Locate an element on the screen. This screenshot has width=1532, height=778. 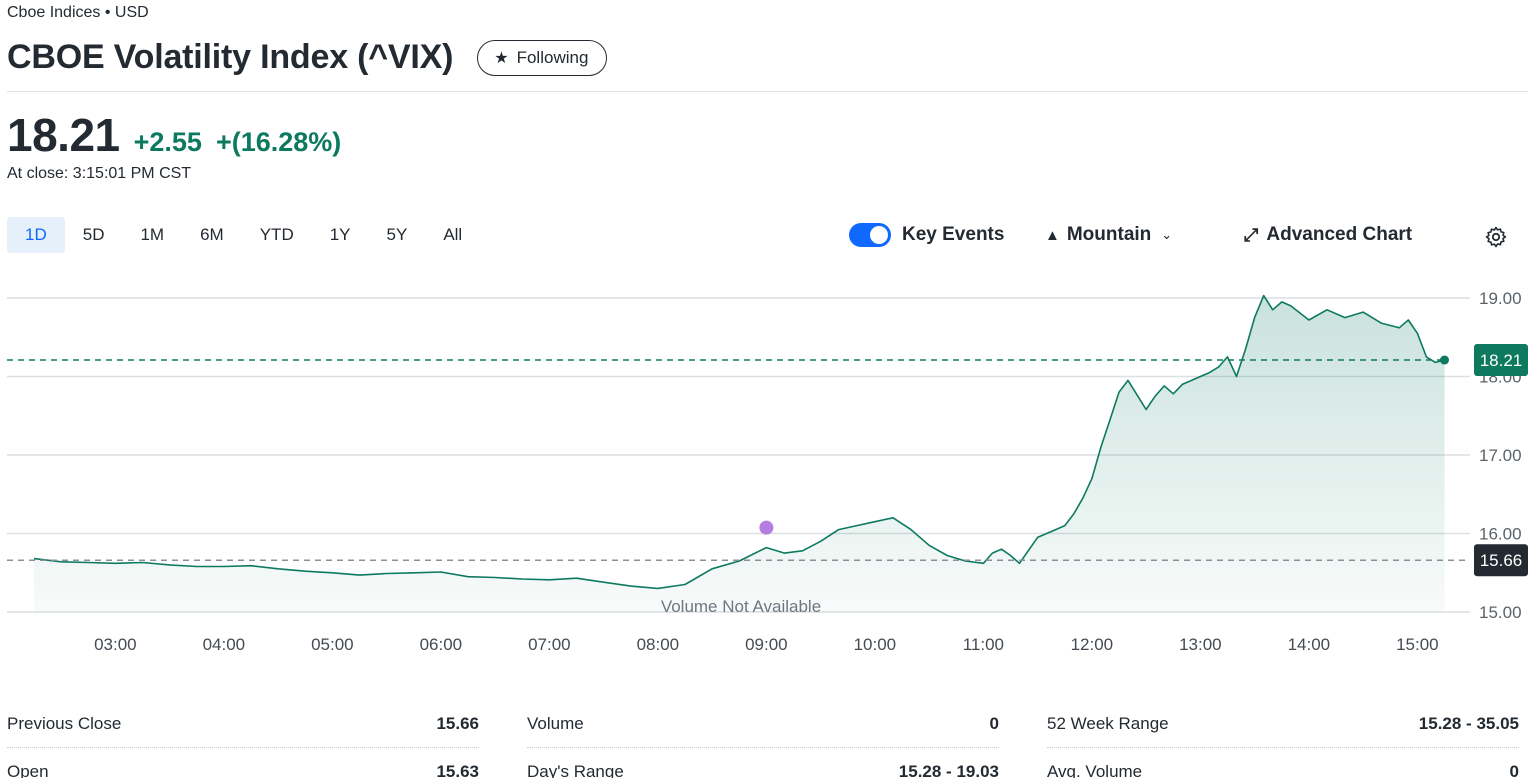
x-tick-label: 09:00 is located at coordinates (766, 644).